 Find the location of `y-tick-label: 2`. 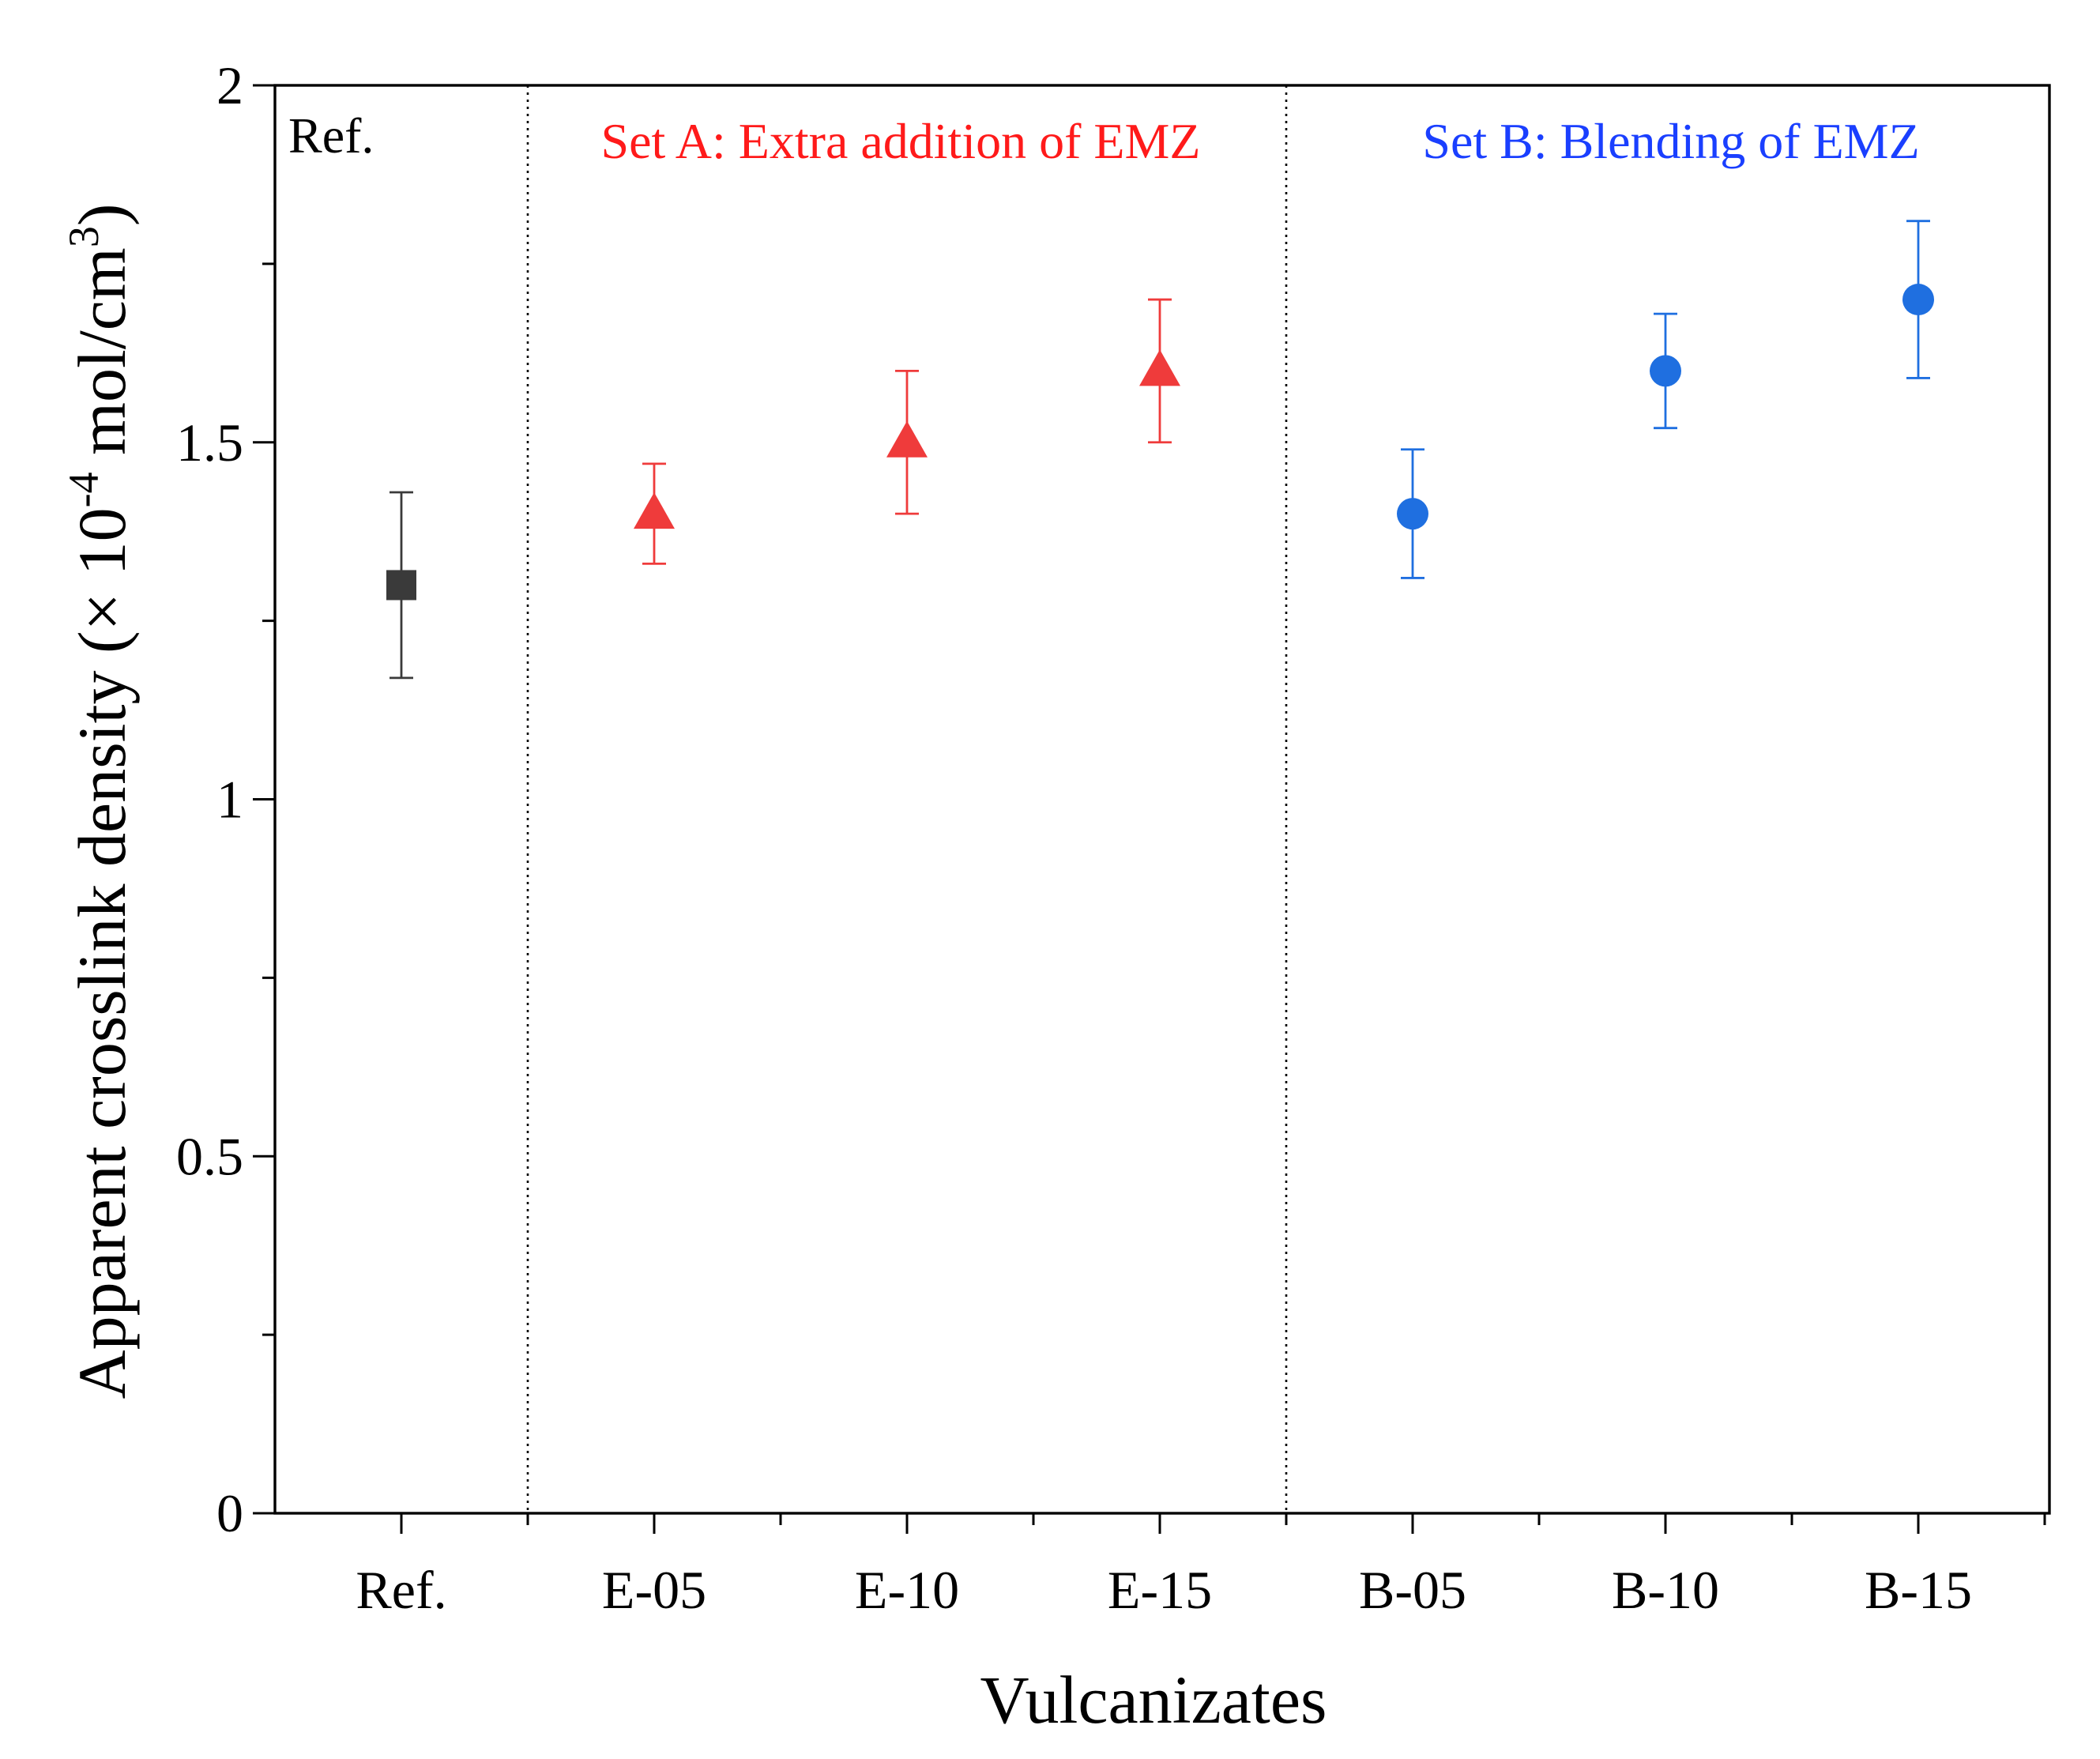

y-tick-label: 2 is located at coordinates (229, 85).